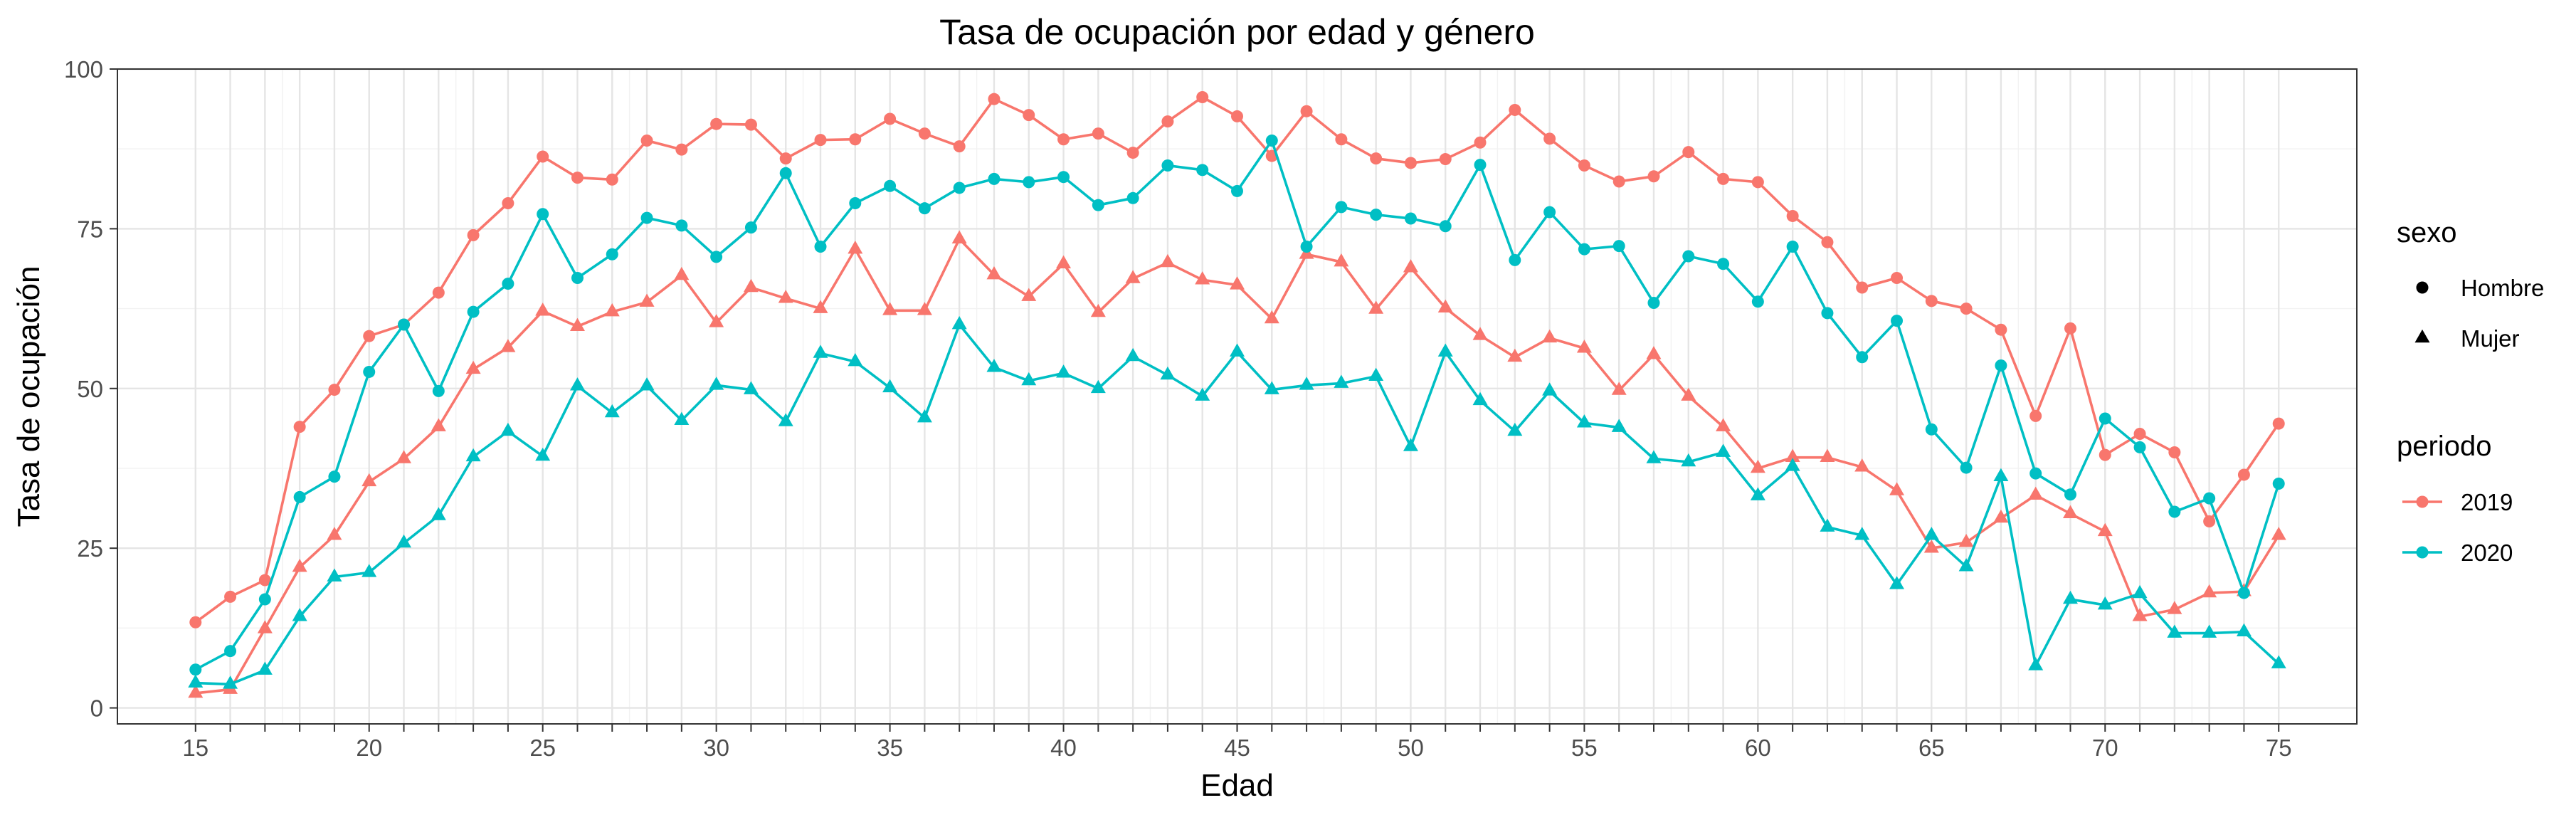  Describe the element at coordinates (2470, 392) in the screenshot. I see `legend: sexo Hombre Mujer periodo 2019 2020` at that location.